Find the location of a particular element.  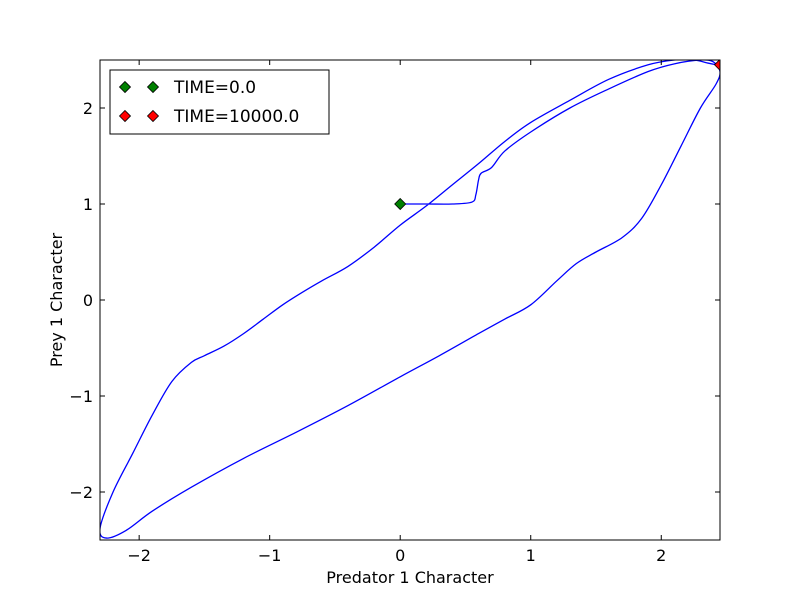

legend-label: TIME=10000.0 is located at coordinates (236, 117).